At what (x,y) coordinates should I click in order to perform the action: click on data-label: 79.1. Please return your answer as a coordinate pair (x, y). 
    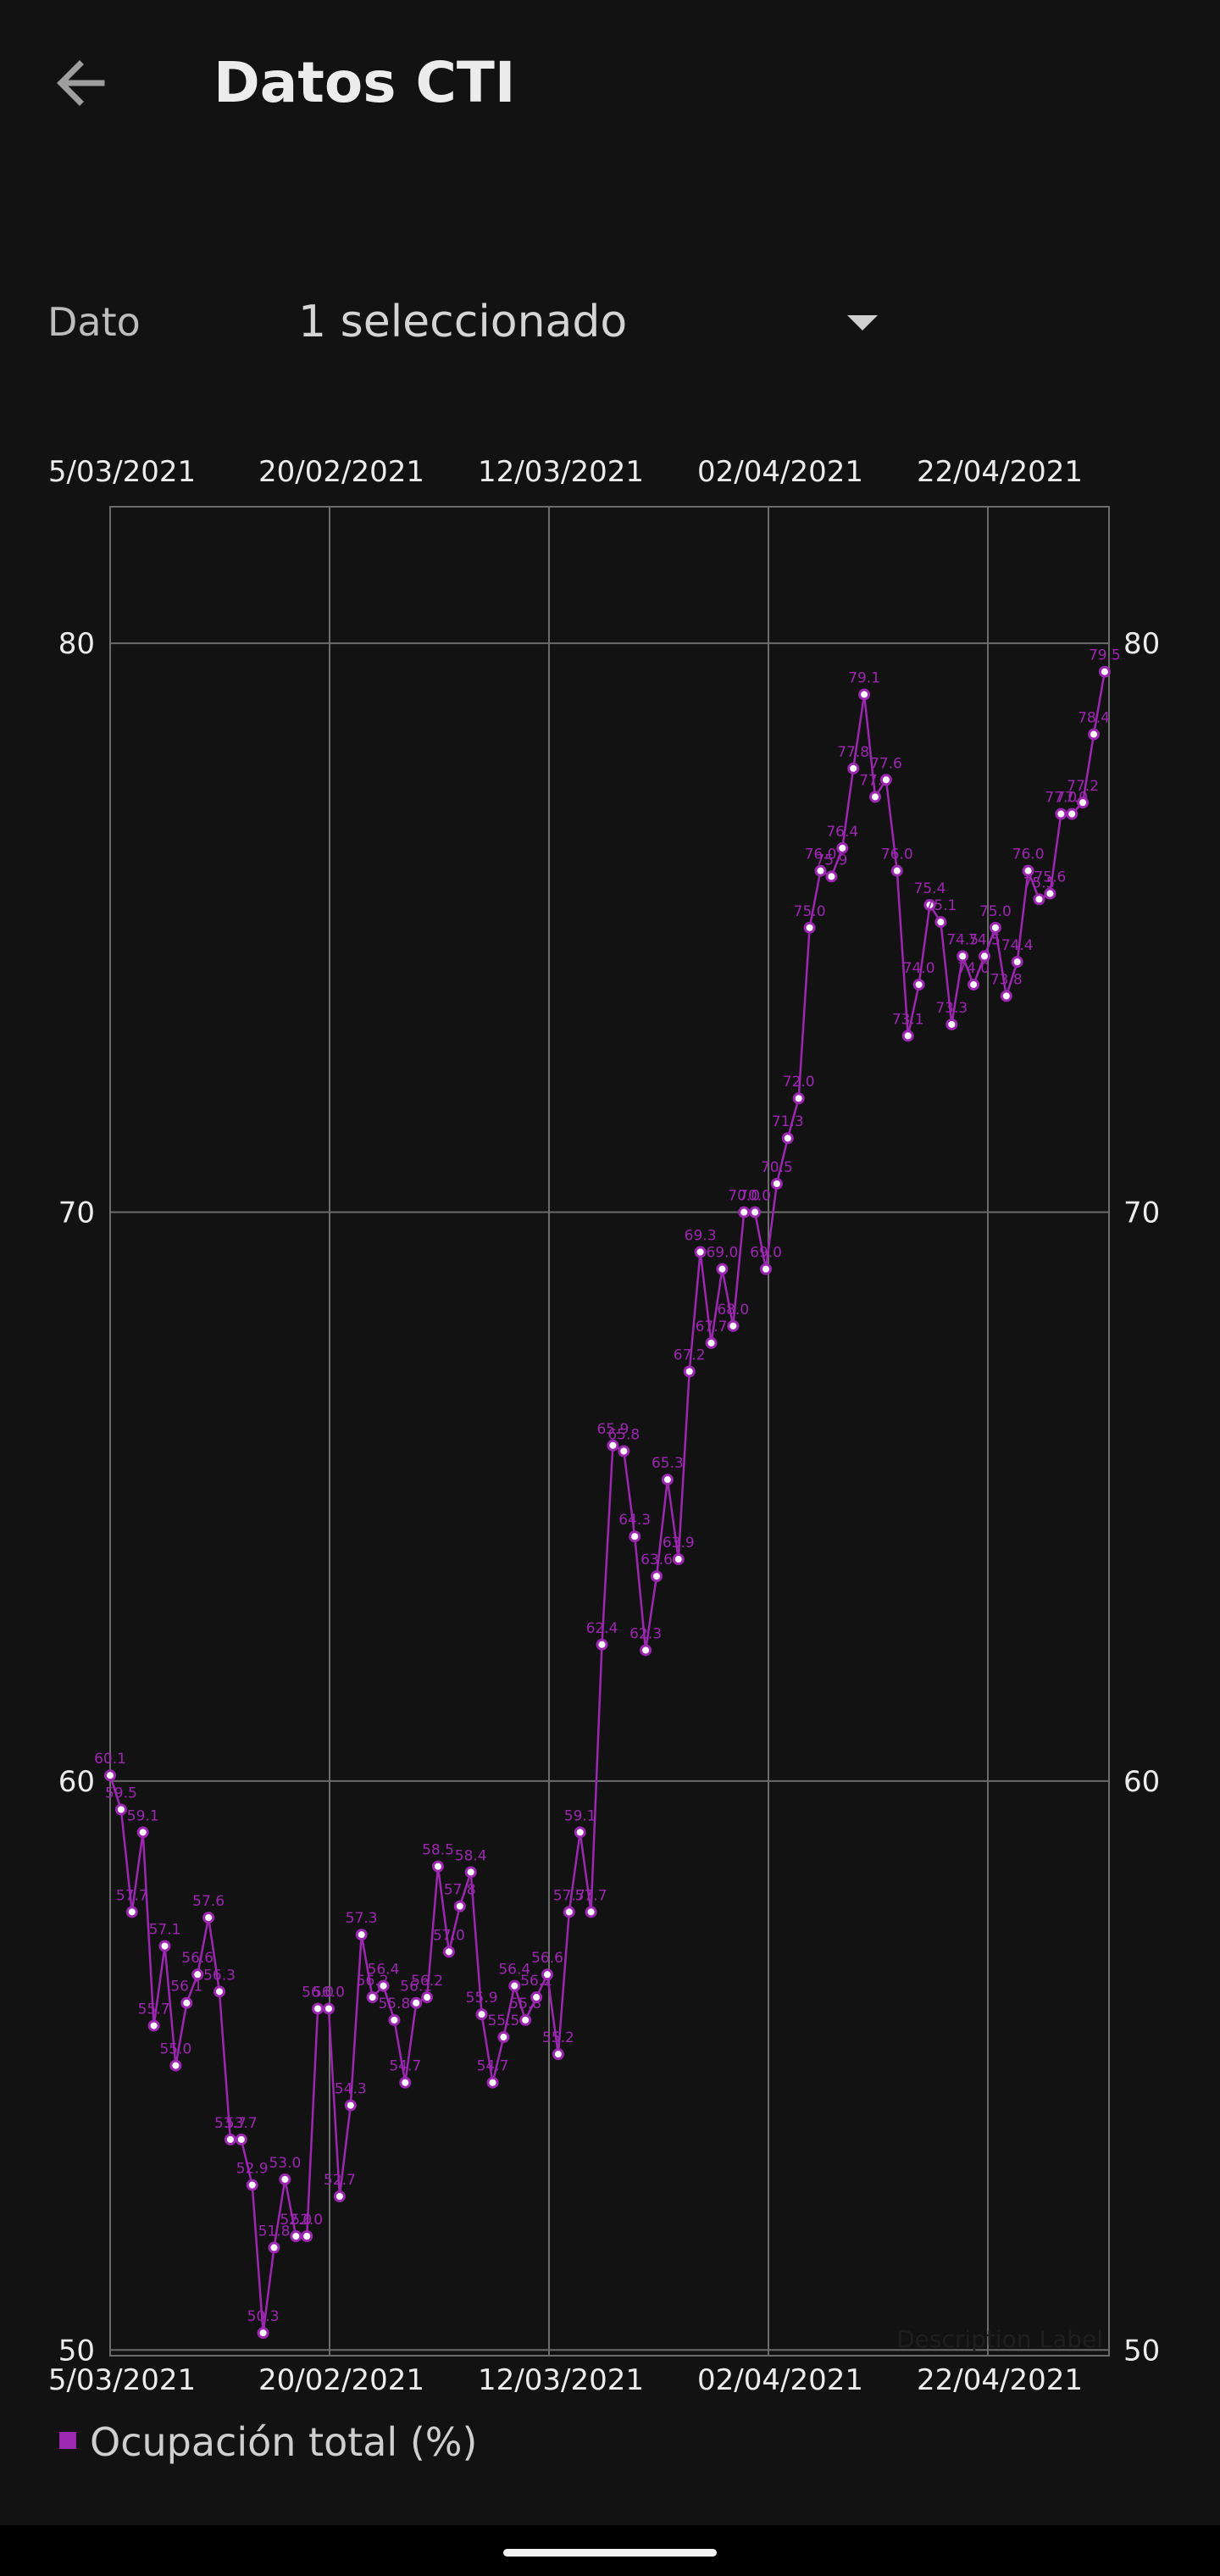
    Looking at the image, I should click on (864, 678).